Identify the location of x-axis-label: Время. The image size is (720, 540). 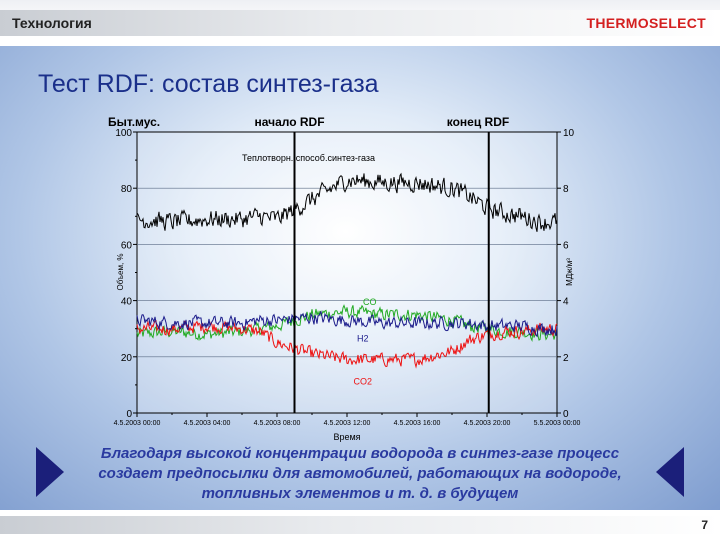
(346, 437).